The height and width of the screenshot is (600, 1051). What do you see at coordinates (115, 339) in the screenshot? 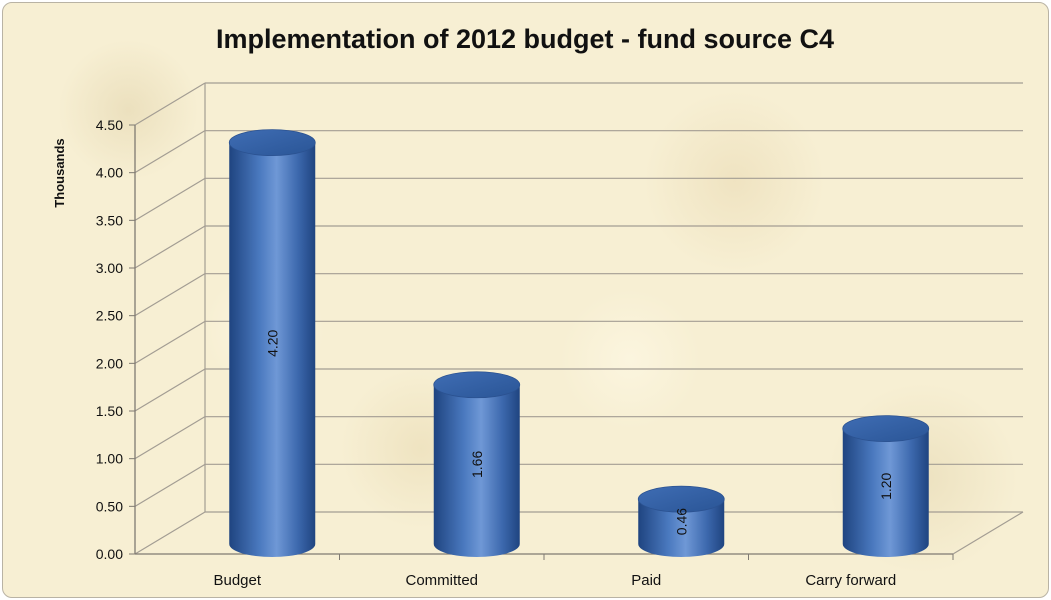
I see `y-ticks: 0.00 0.50 1.00 1.50 2.00 2.50 3.00 3.50 4.00 4.50` at bounding box center [115, 339].